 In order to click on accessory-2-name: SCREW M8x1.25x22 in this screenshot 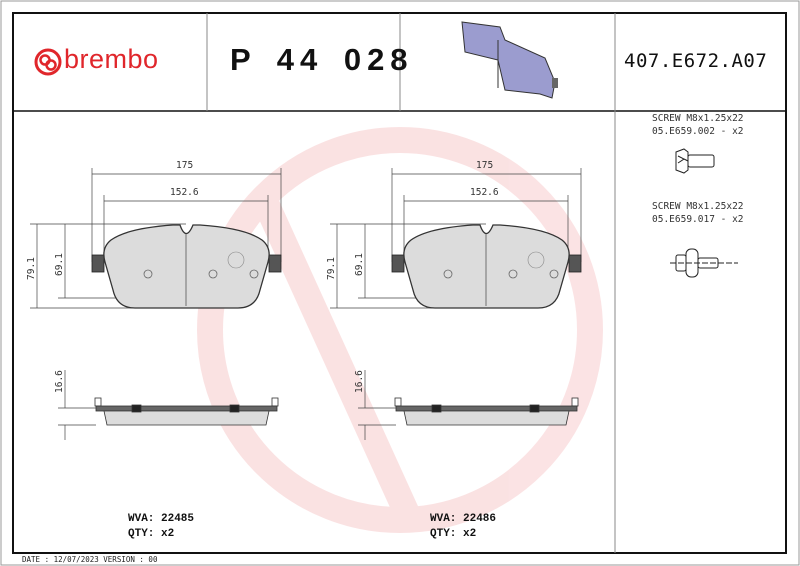, I will do `click(698, 206)`.